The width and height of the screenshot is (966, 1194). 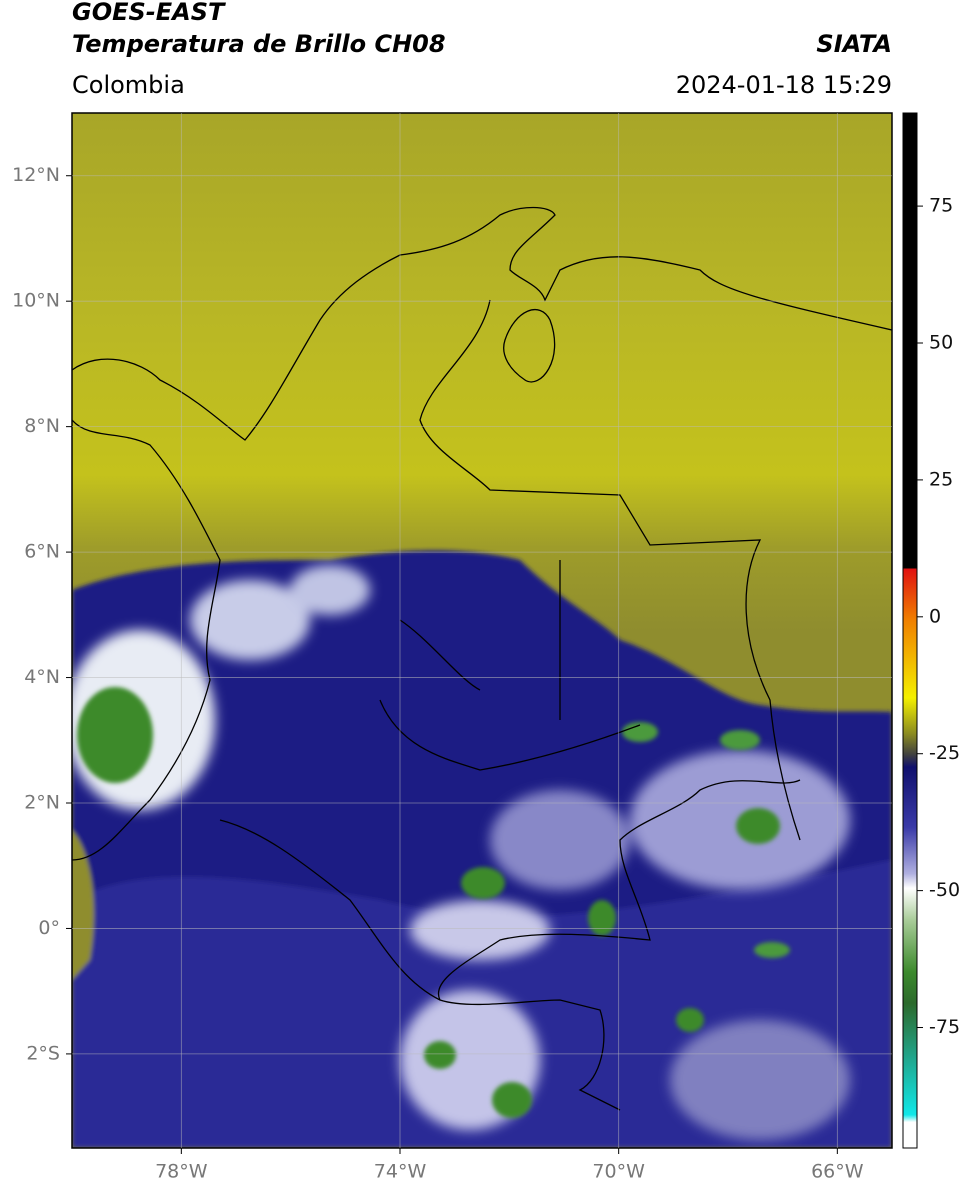 I want to click on x-tick-label: 66°W, so click(x=837, y=1172).